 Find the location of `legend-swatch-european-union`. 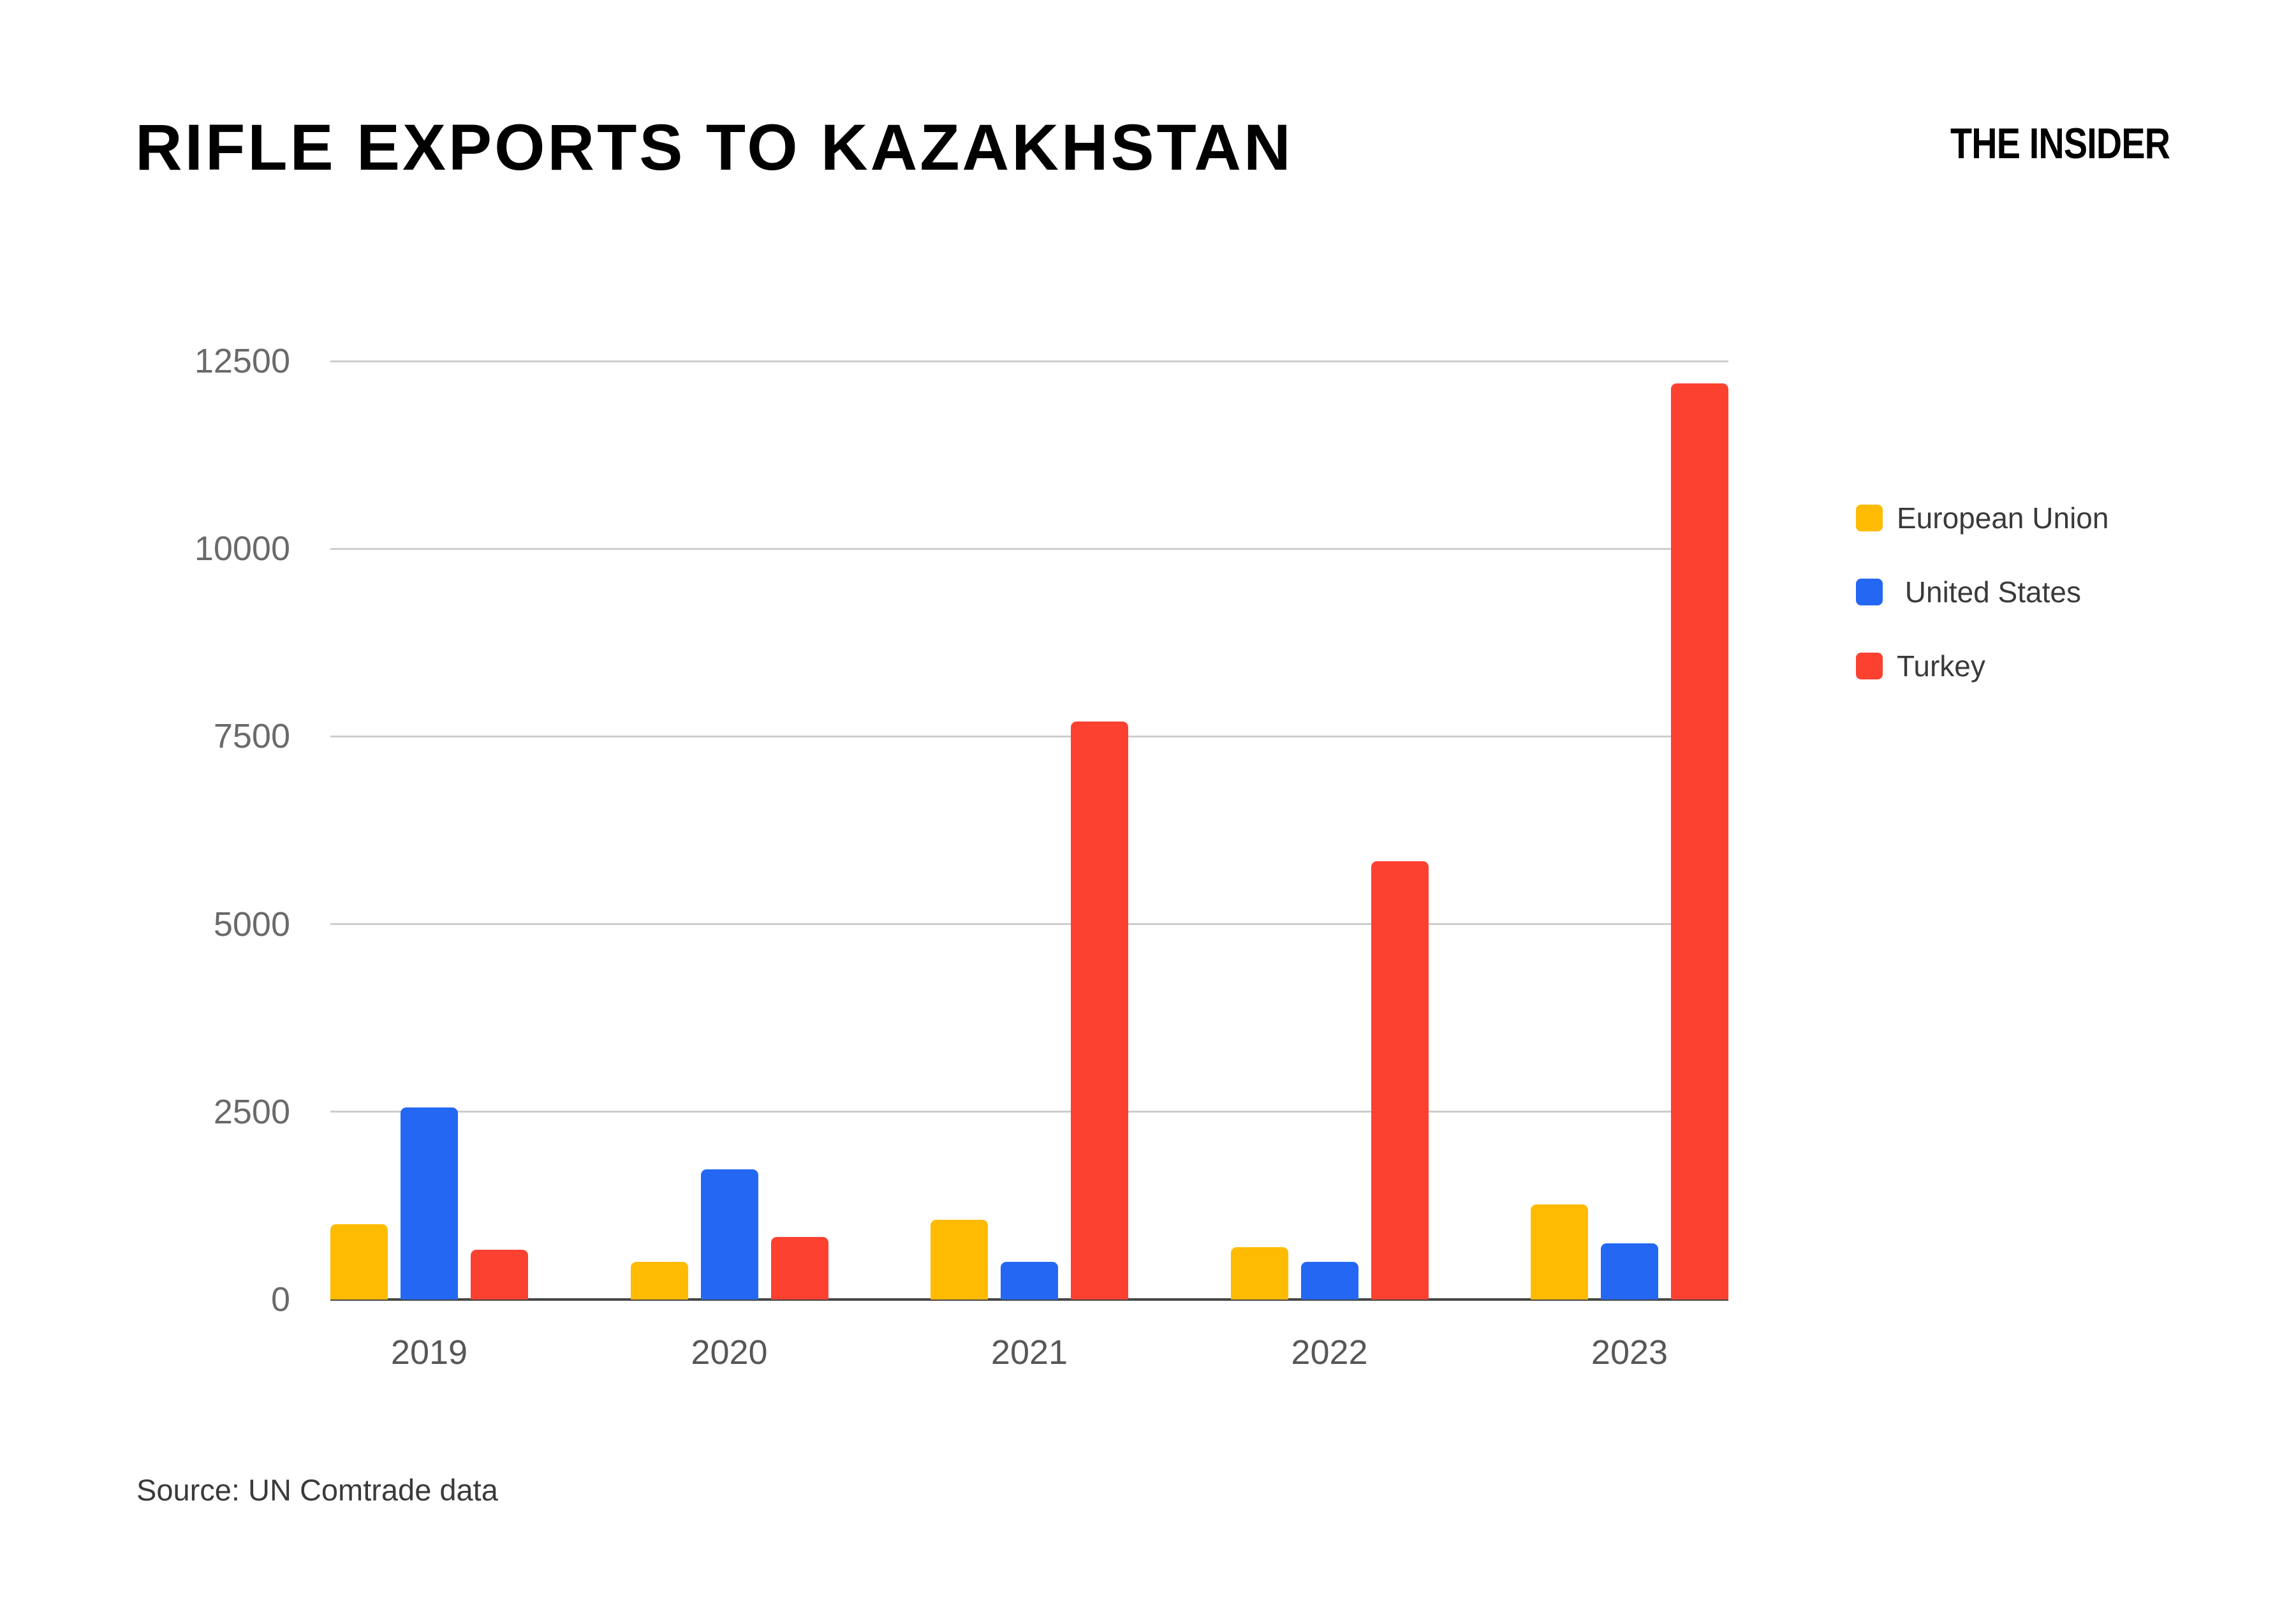

legend-swatch-european-union is located at coordinates (1869, 518).